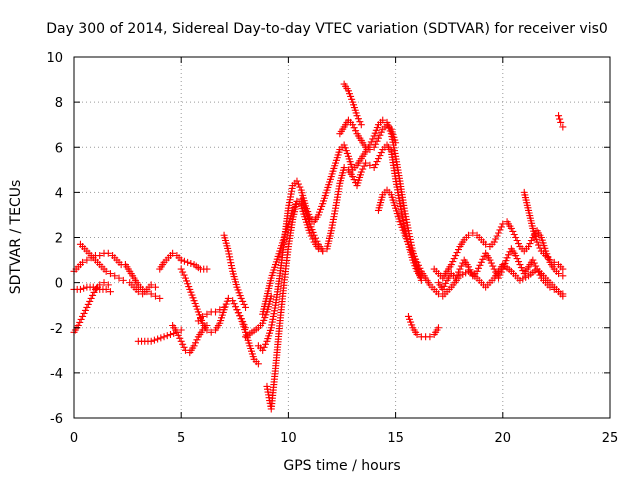 Image resolution: width=640 pixels, height=480 pixels. I want to click on x-tick-label: 20, so click(503, 438).